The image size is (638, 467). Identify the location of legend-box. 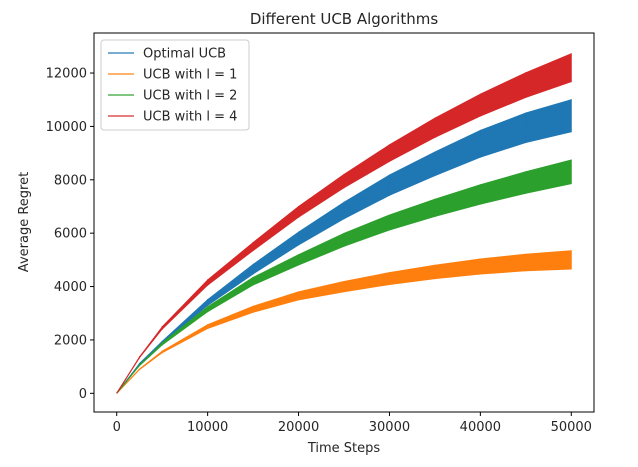
(175, 85).